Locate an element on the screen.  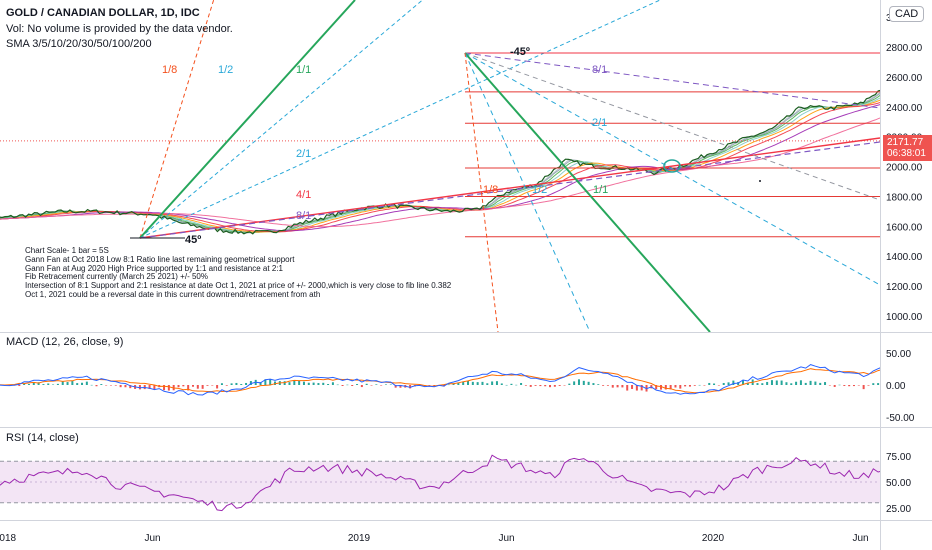
intersection-ellipse is located at coordinates (672, 166).